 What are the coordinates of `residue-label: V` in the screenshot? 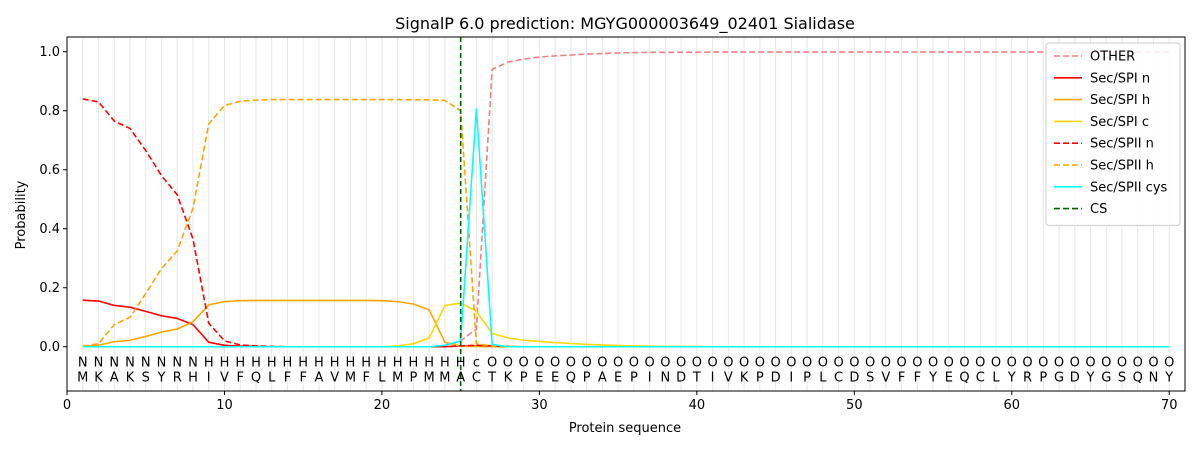 It's located at (224, 377).